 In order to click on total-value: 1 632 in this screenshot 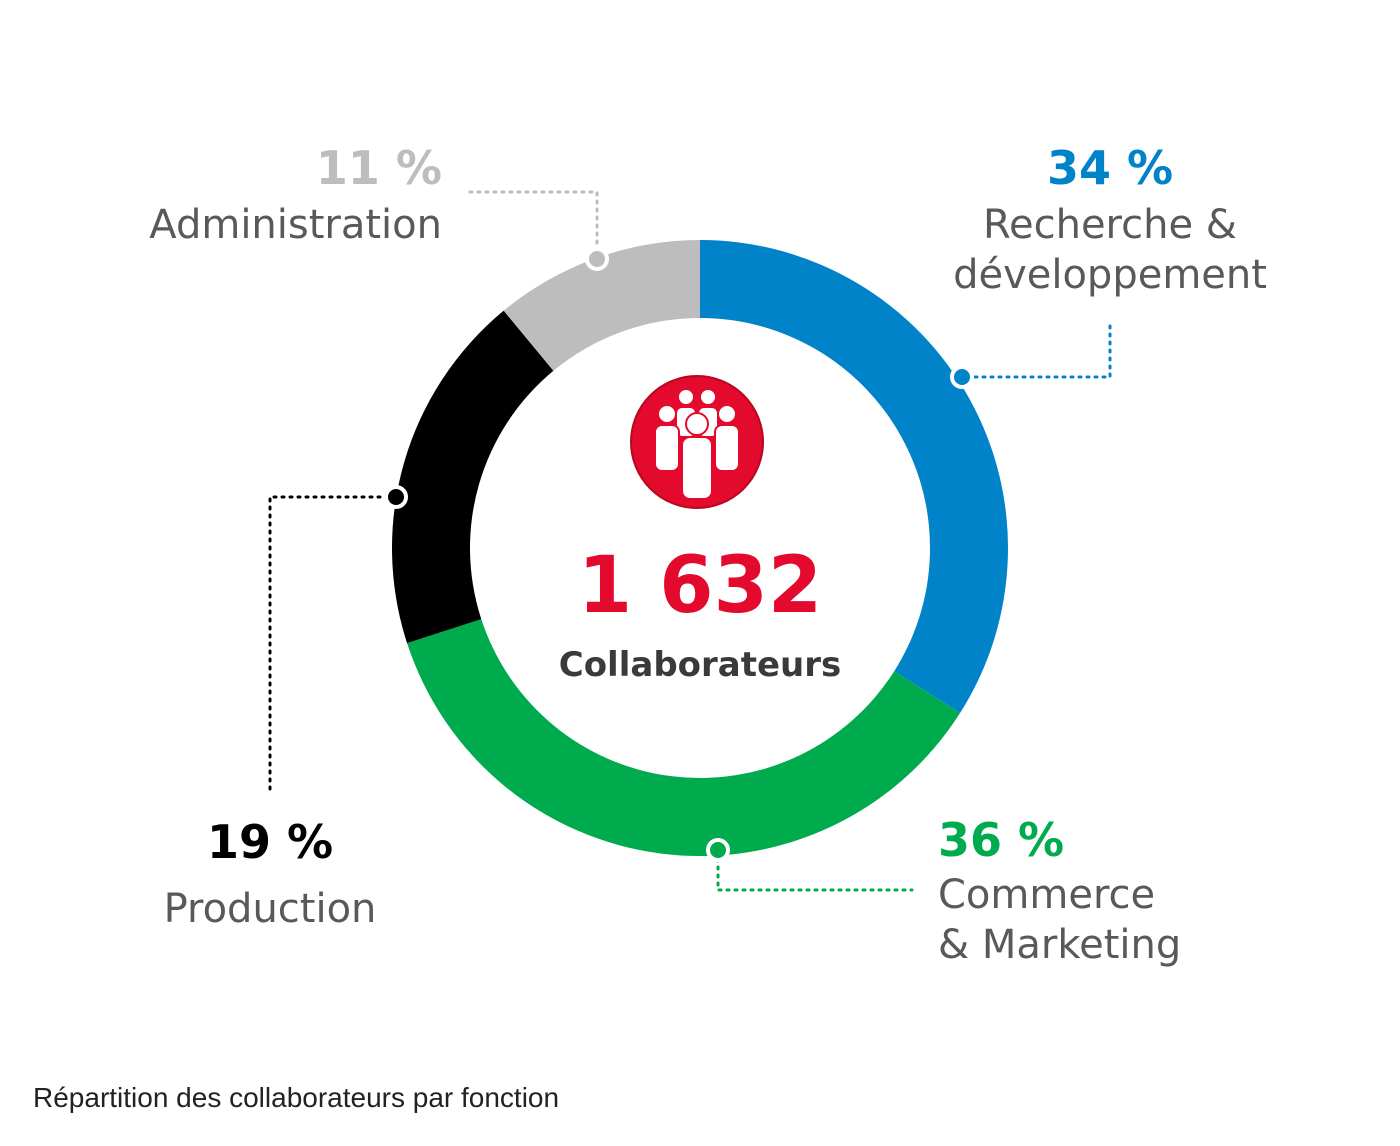, I will do `click(700, 586)`.